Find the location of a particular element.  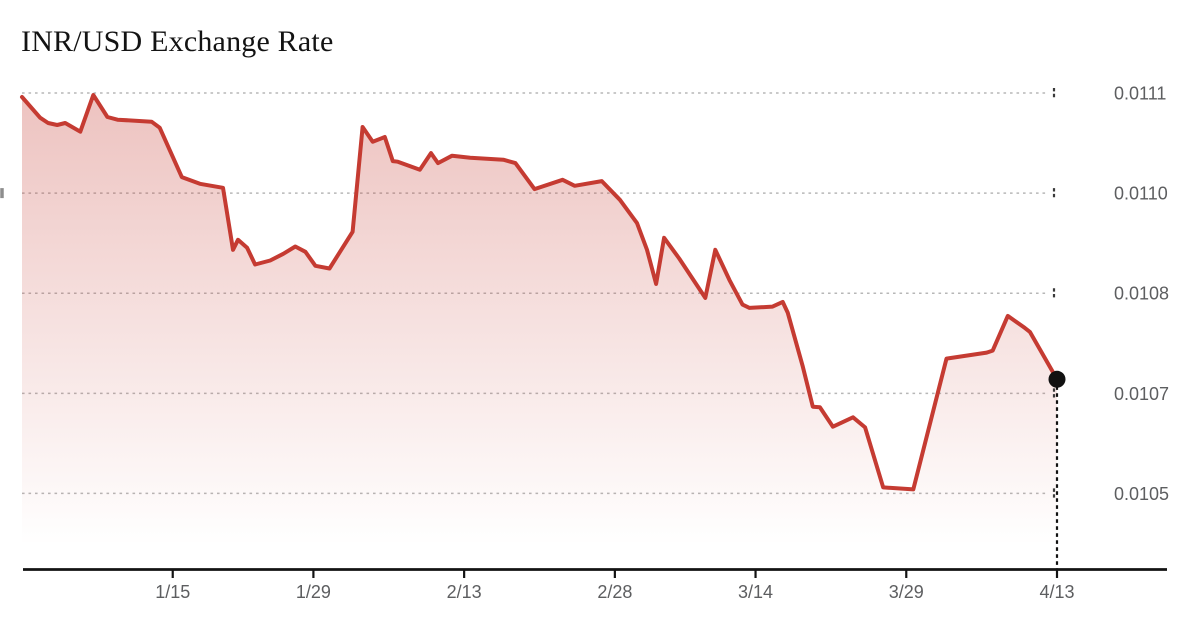

x-axis-label: 1/29 is located at coordinates (313, 592).